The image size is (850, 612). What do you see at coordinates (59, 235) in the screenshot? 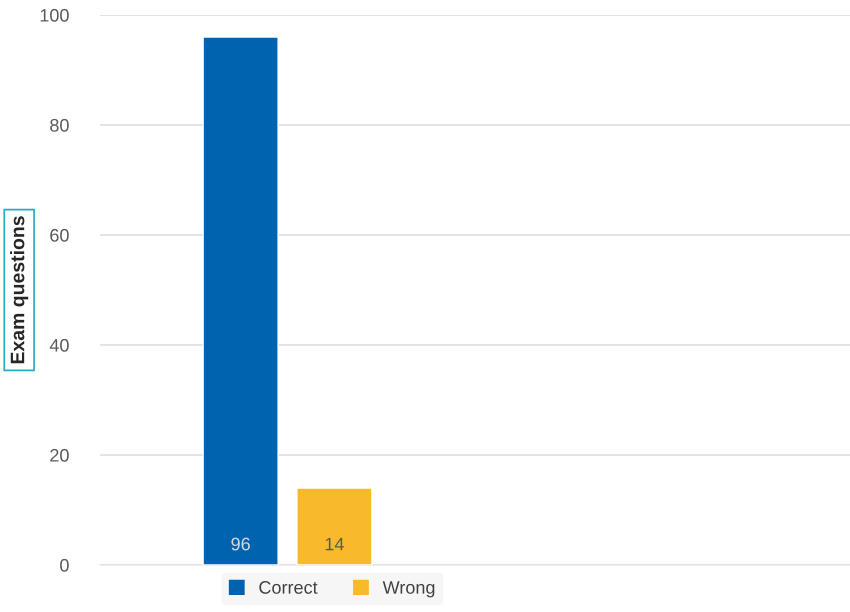
I see `y-tick-label: 60` at bounding box center [59, 235].